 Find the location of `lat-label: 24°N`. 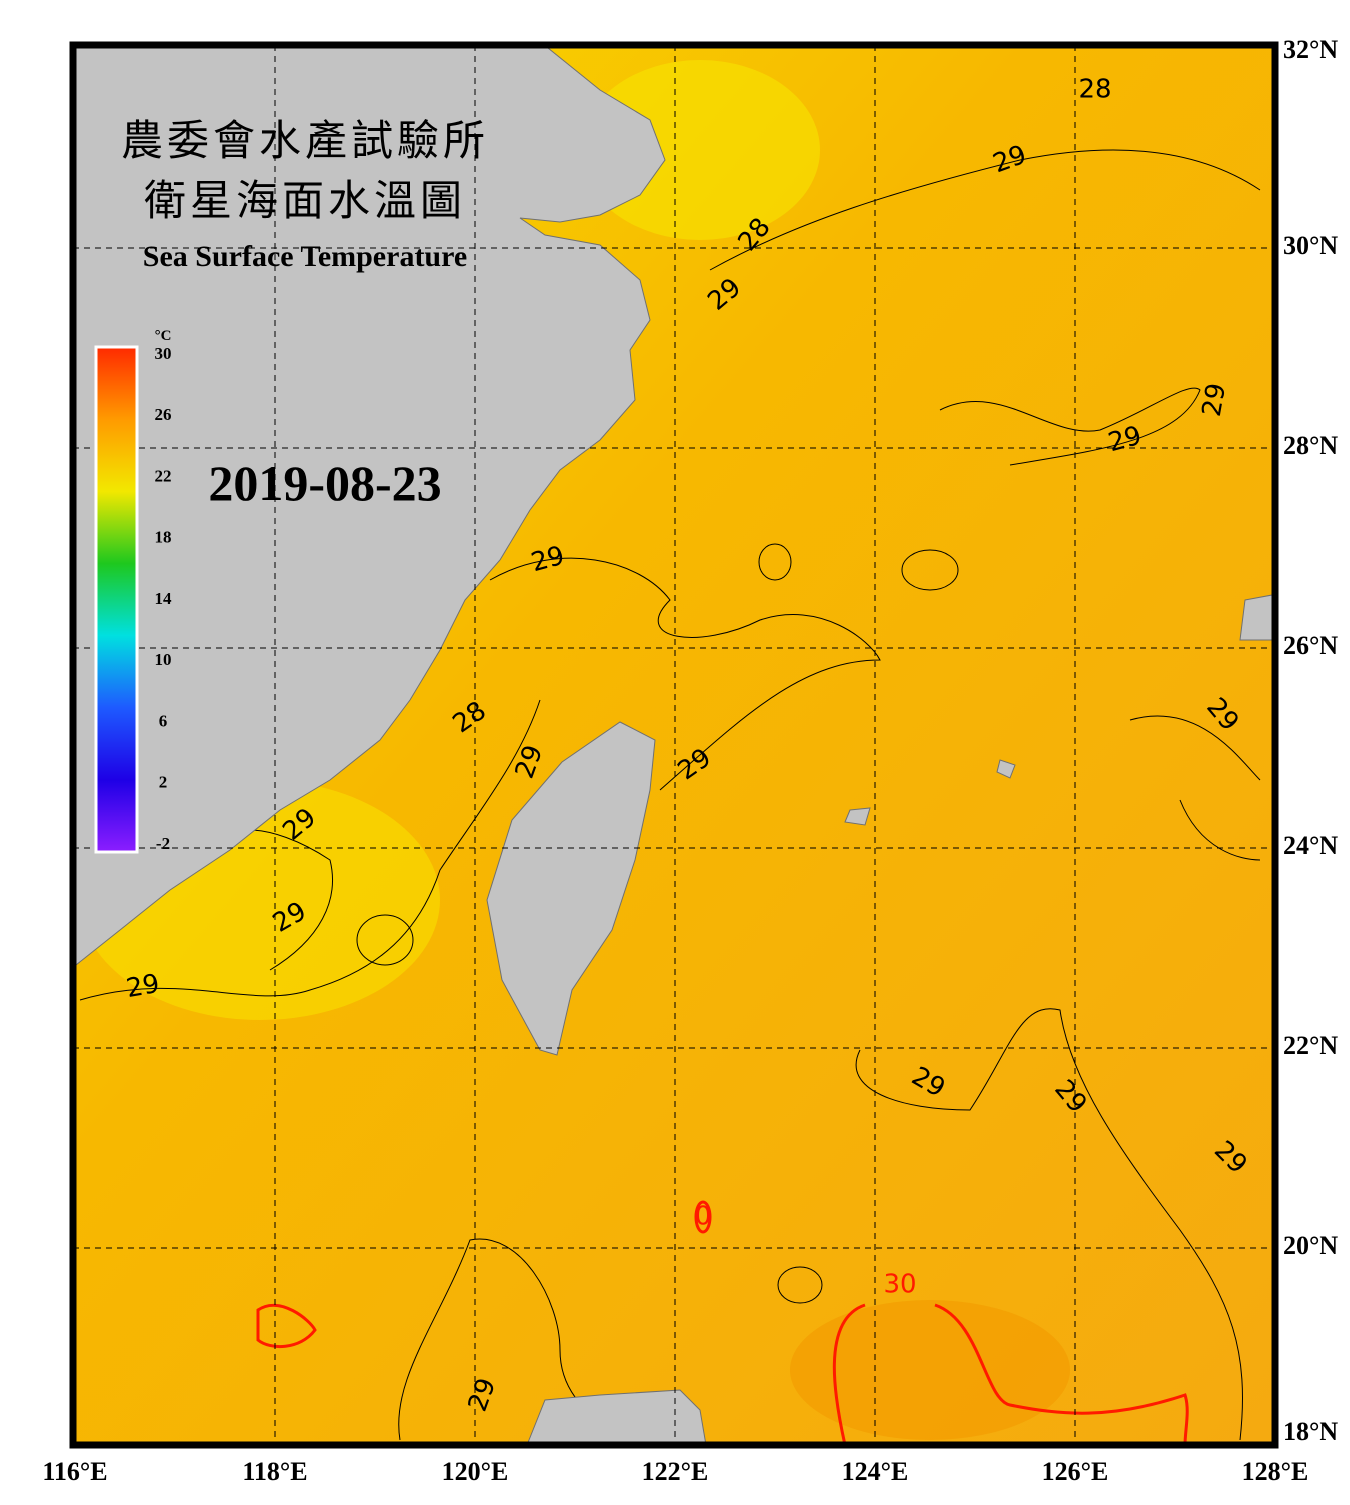

lat-label: 24°N is located at coordinates (1310, 845).